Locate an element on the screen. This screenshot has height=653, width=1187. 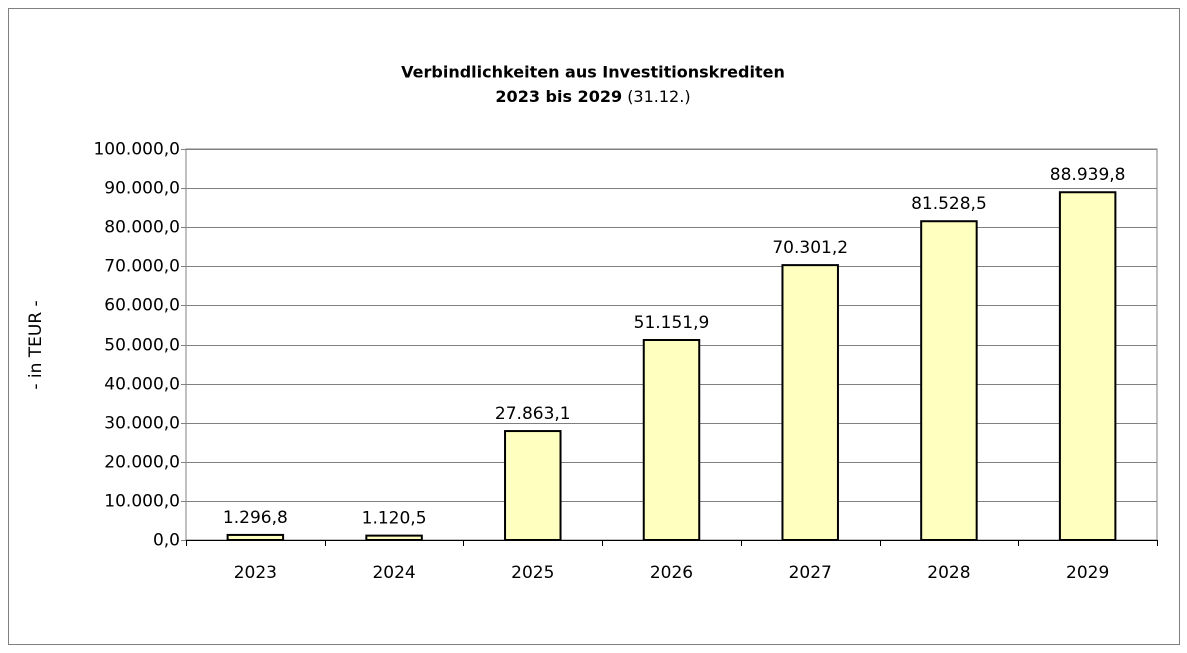
x-tick-label: 2024 is located at coordinates (393, 573).